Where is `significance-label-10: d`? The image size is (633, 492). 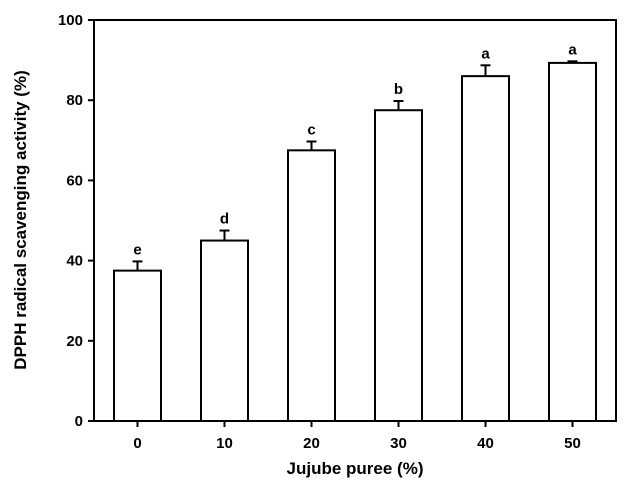 significance-label-10: d is located at coordinates (224, 219).